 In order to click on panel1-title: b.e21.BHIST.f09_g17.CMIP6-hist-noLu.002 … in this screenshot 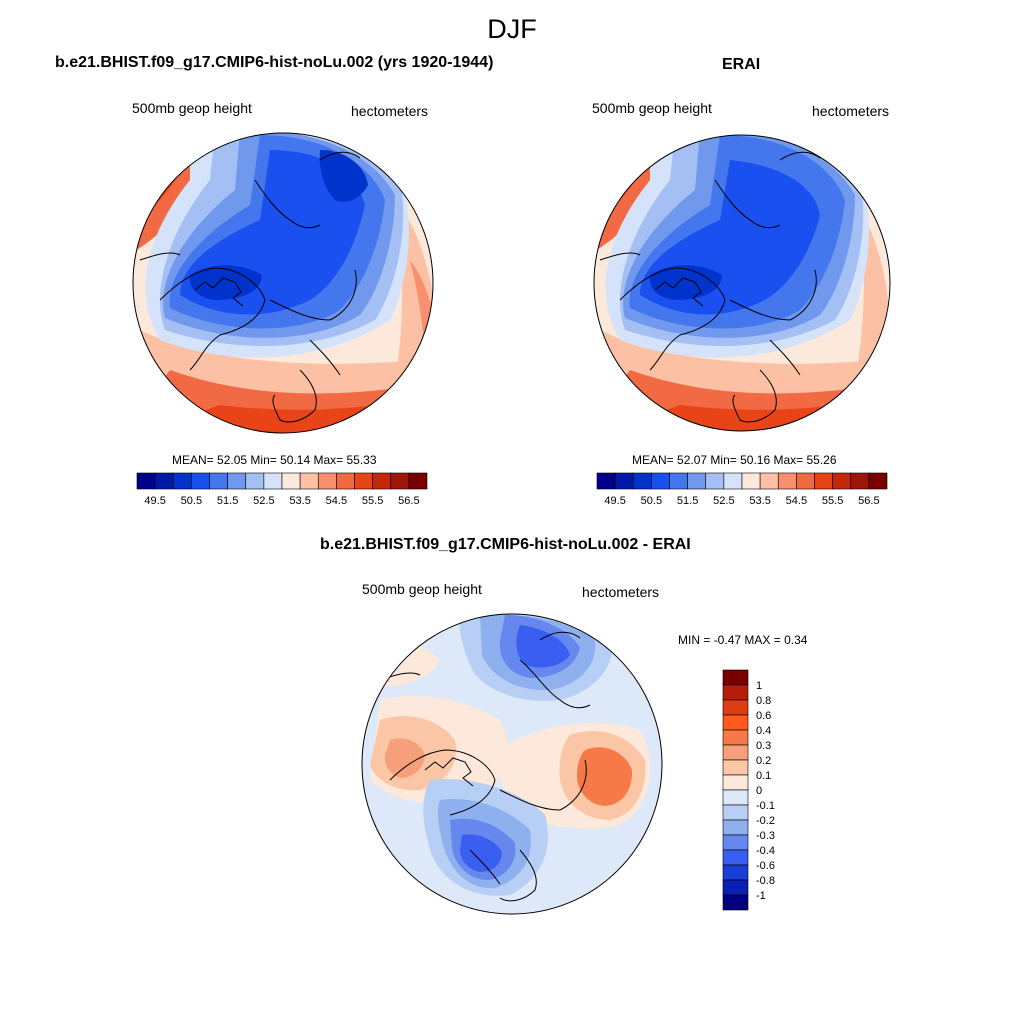, I will do `click(274, 62)`.